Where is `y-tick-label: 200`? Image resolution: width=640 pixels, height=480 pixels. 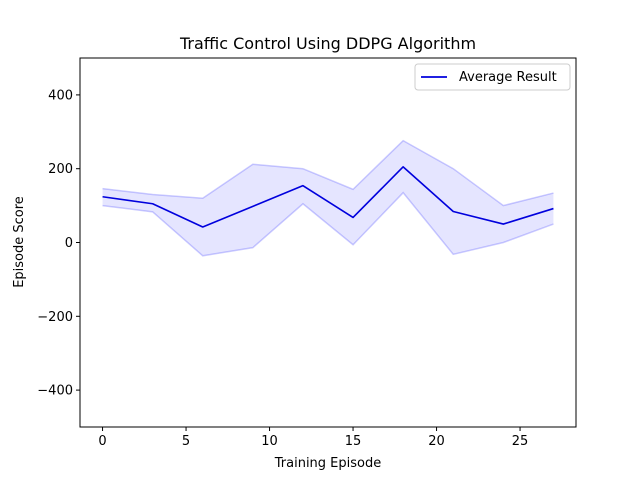 y-tick-label: 200 is located at coordinates (60, 169).